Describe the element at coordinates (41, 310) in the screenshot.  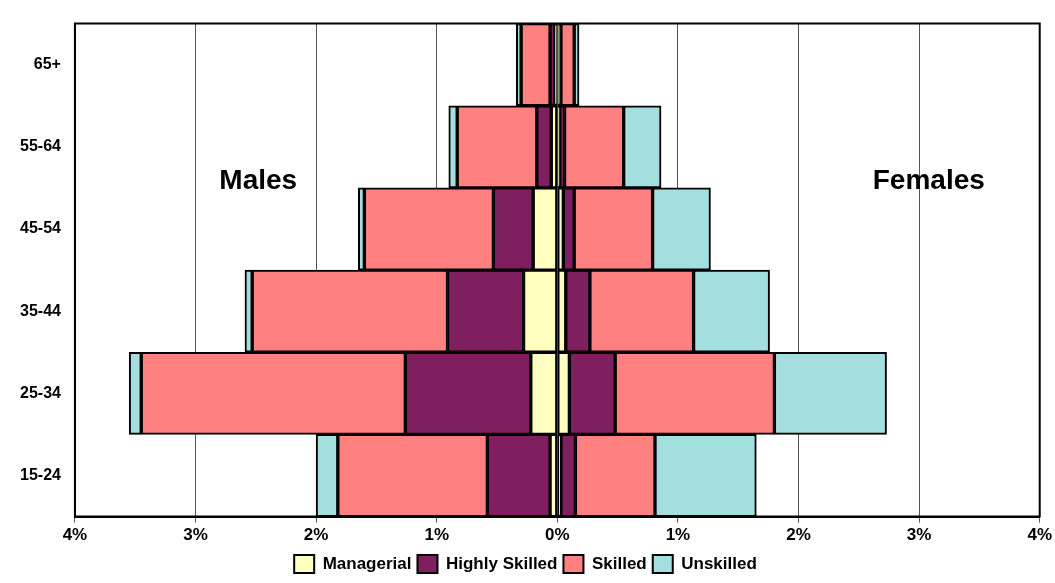
I see `y-tick-label: 35-44` at that location.